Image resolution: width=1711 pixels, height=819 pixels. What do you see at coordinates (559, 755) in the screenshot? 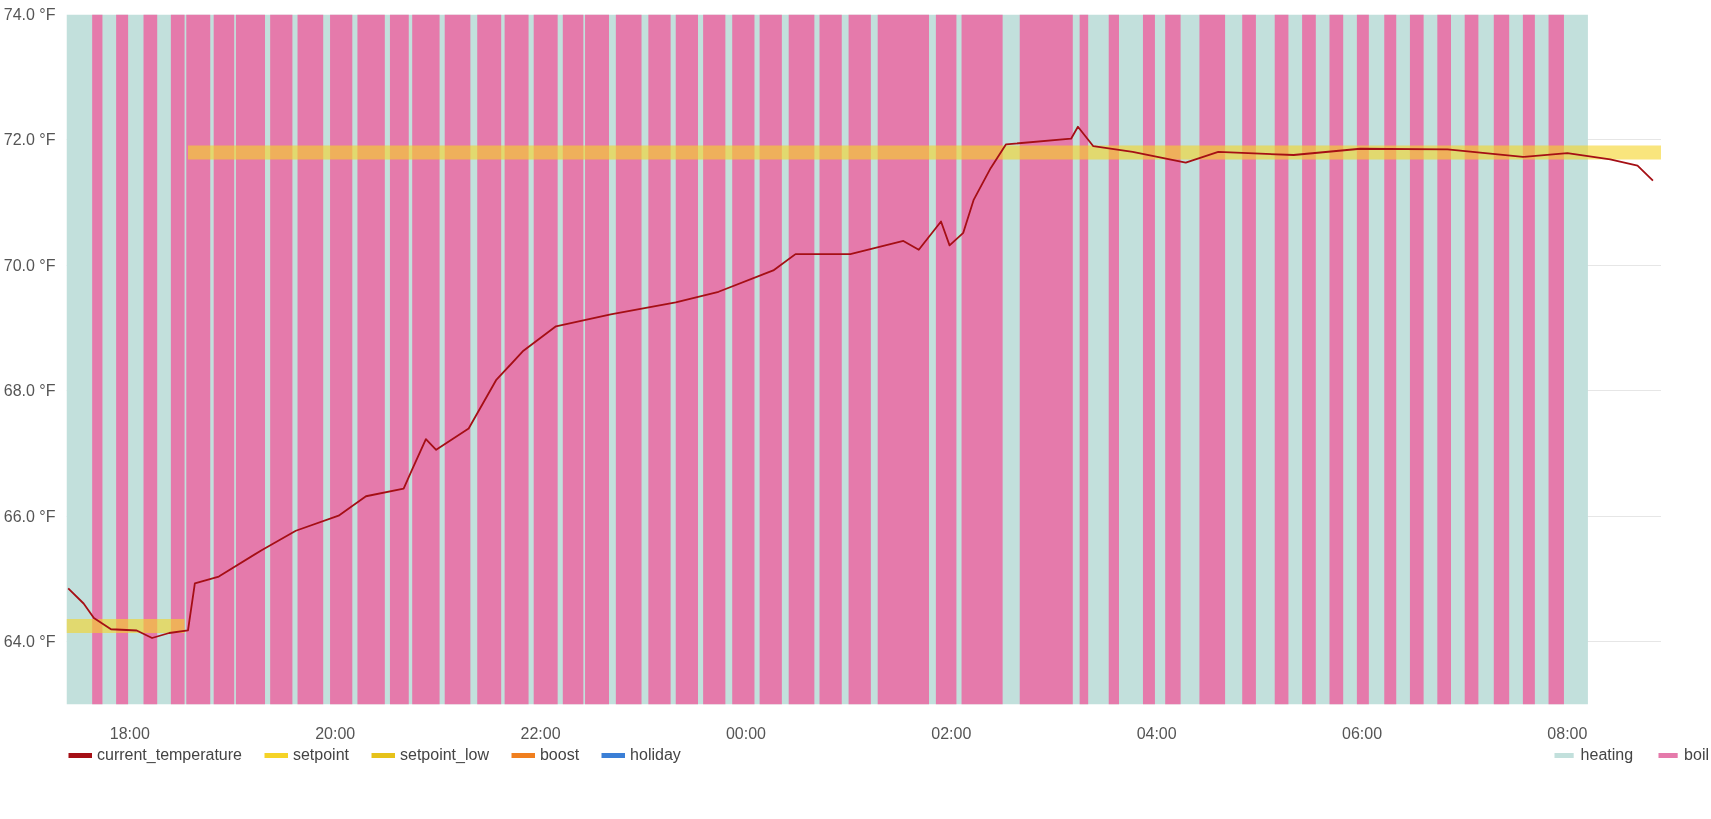
I see `legend-label: boost` at bounding box center [559, 755].